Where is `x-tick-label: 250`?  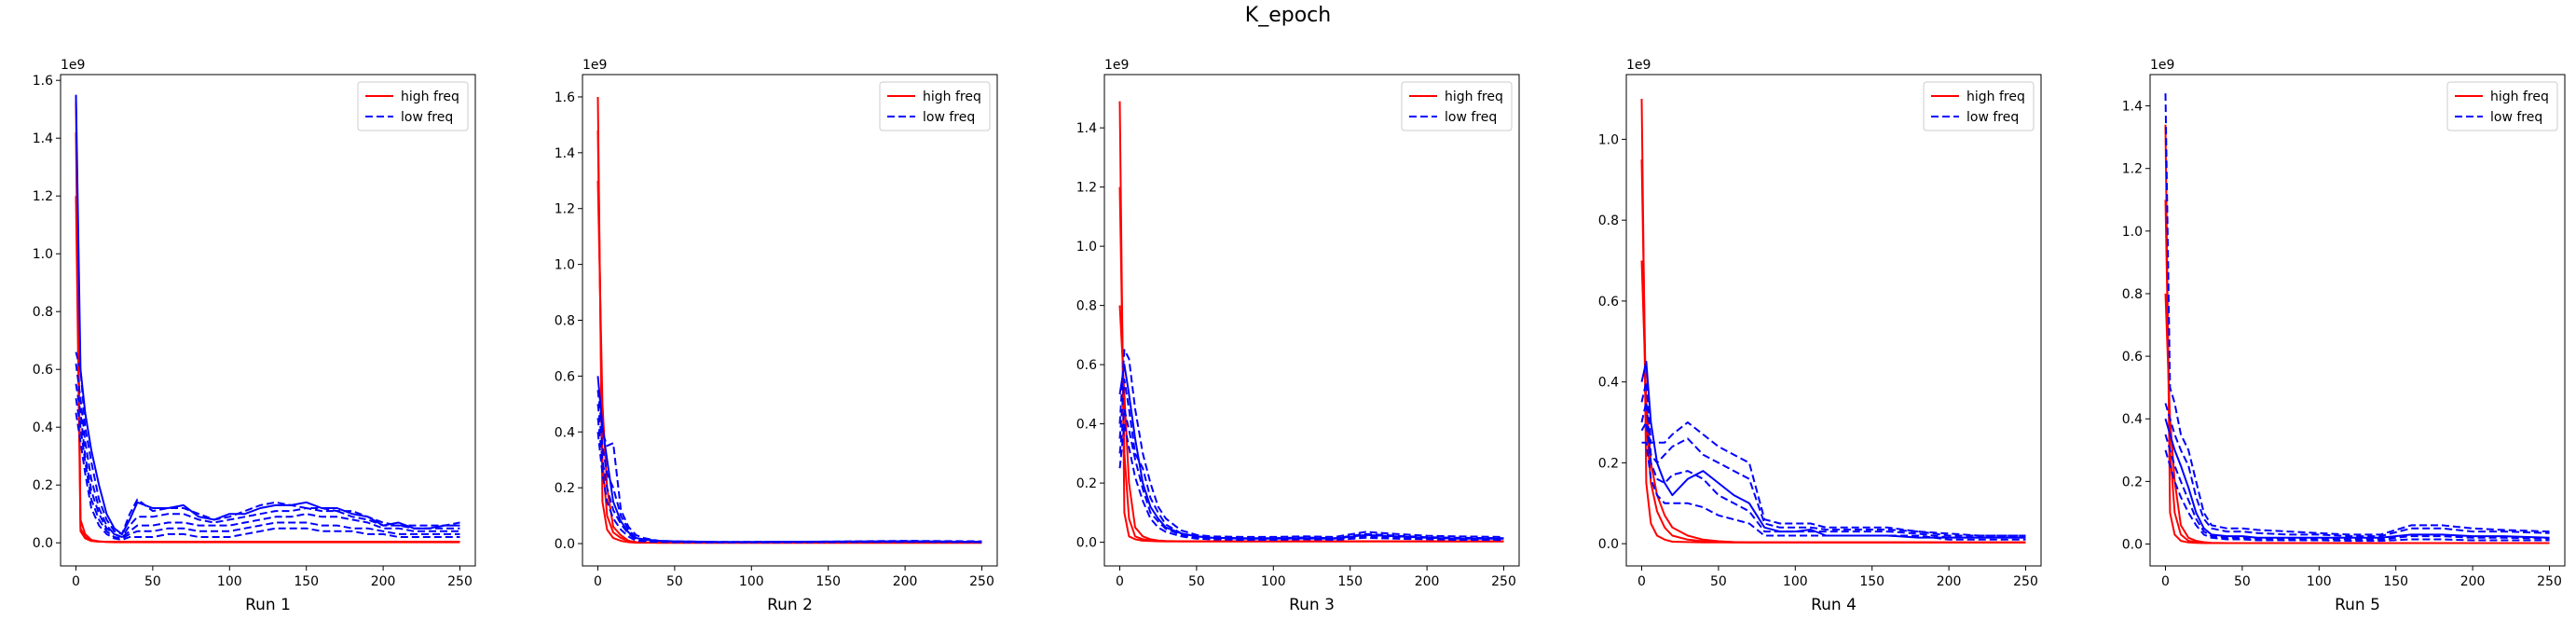
x-tick-label: 250 is located at coordinates (2549, 581).